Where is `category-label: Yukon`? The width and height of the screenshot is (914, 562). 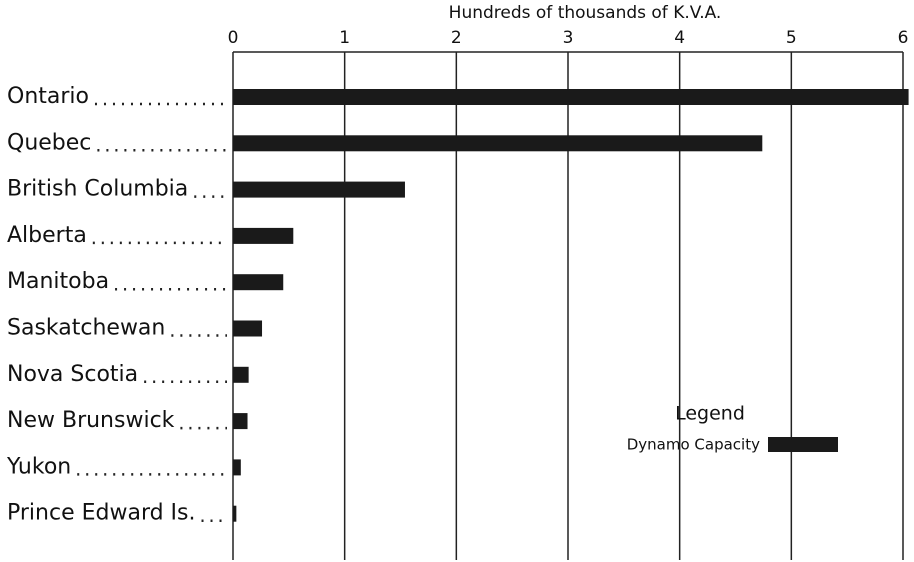
category-label: Yukon is located at coordinates (38, 466).